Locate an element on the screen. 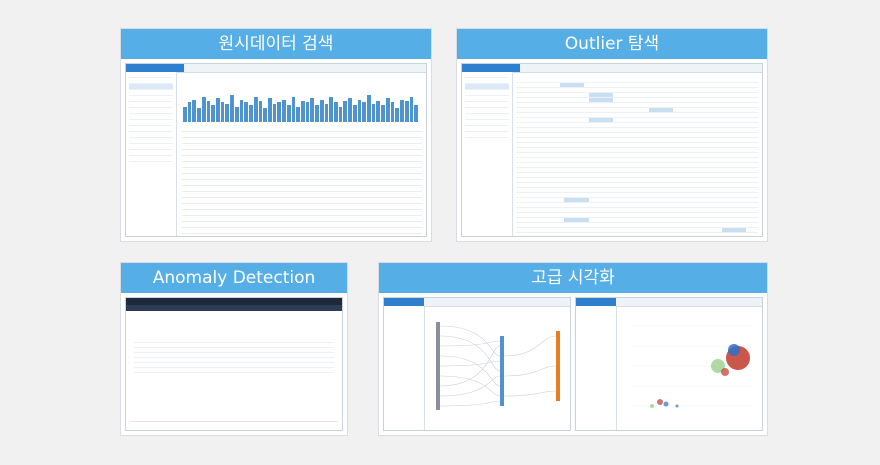 This screenshot has width=880, height=465. anomaly-table is located at coordinates (234, 355).